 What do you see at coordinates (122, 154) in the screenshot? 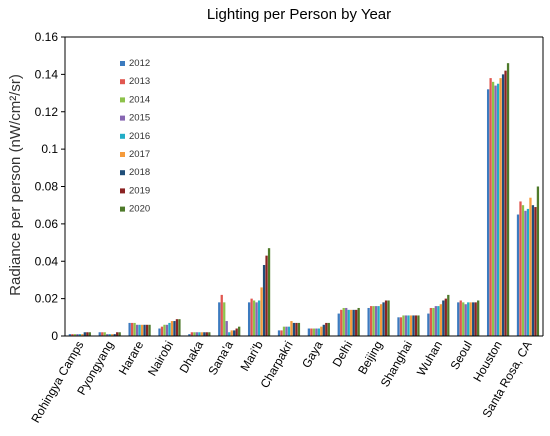
I see `legend-swatch-2017` at bounding box center [122, 154].